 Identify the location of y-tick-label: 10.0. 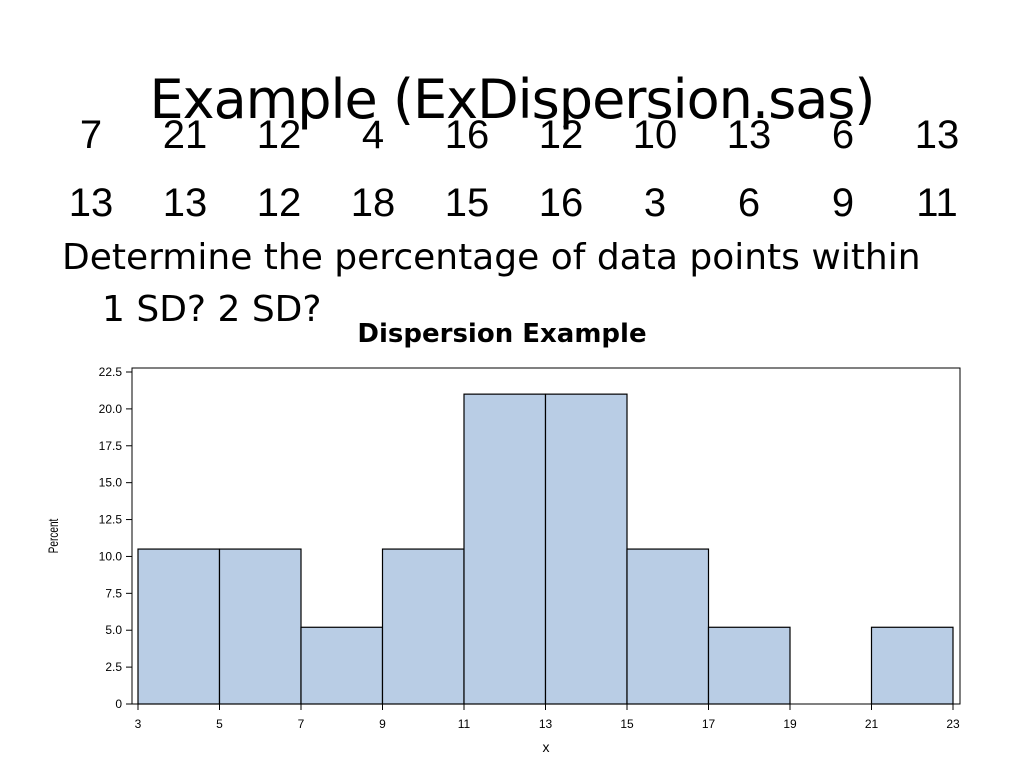
(111, 556).